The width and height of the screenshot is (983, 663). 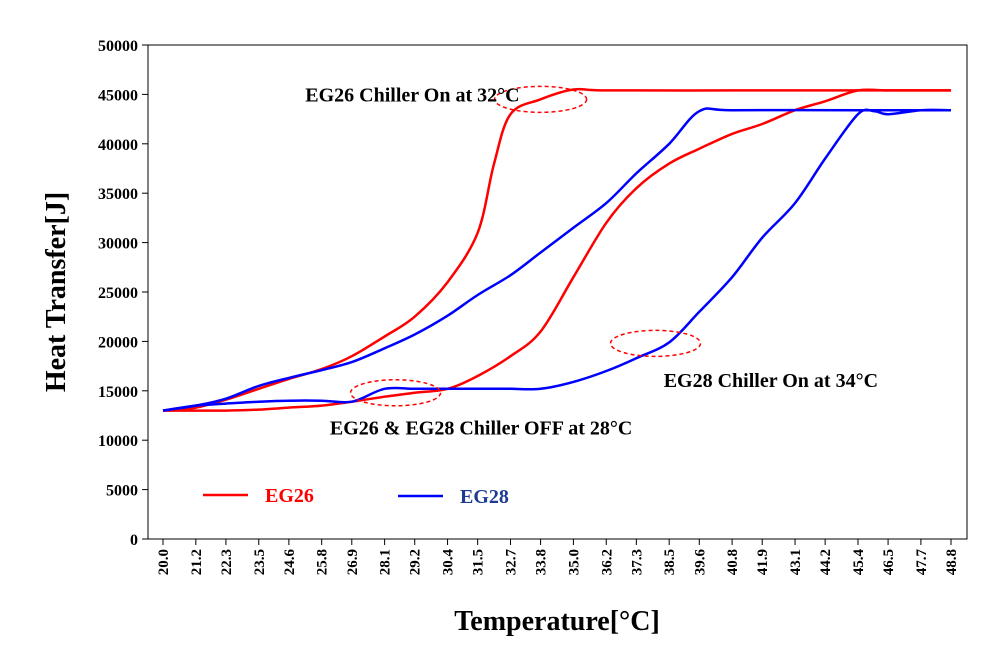 What do you see at coordinates (796, 562) in the screenshot?
I see `x-tick-label: 43.1` at bounding box center [796, 562].